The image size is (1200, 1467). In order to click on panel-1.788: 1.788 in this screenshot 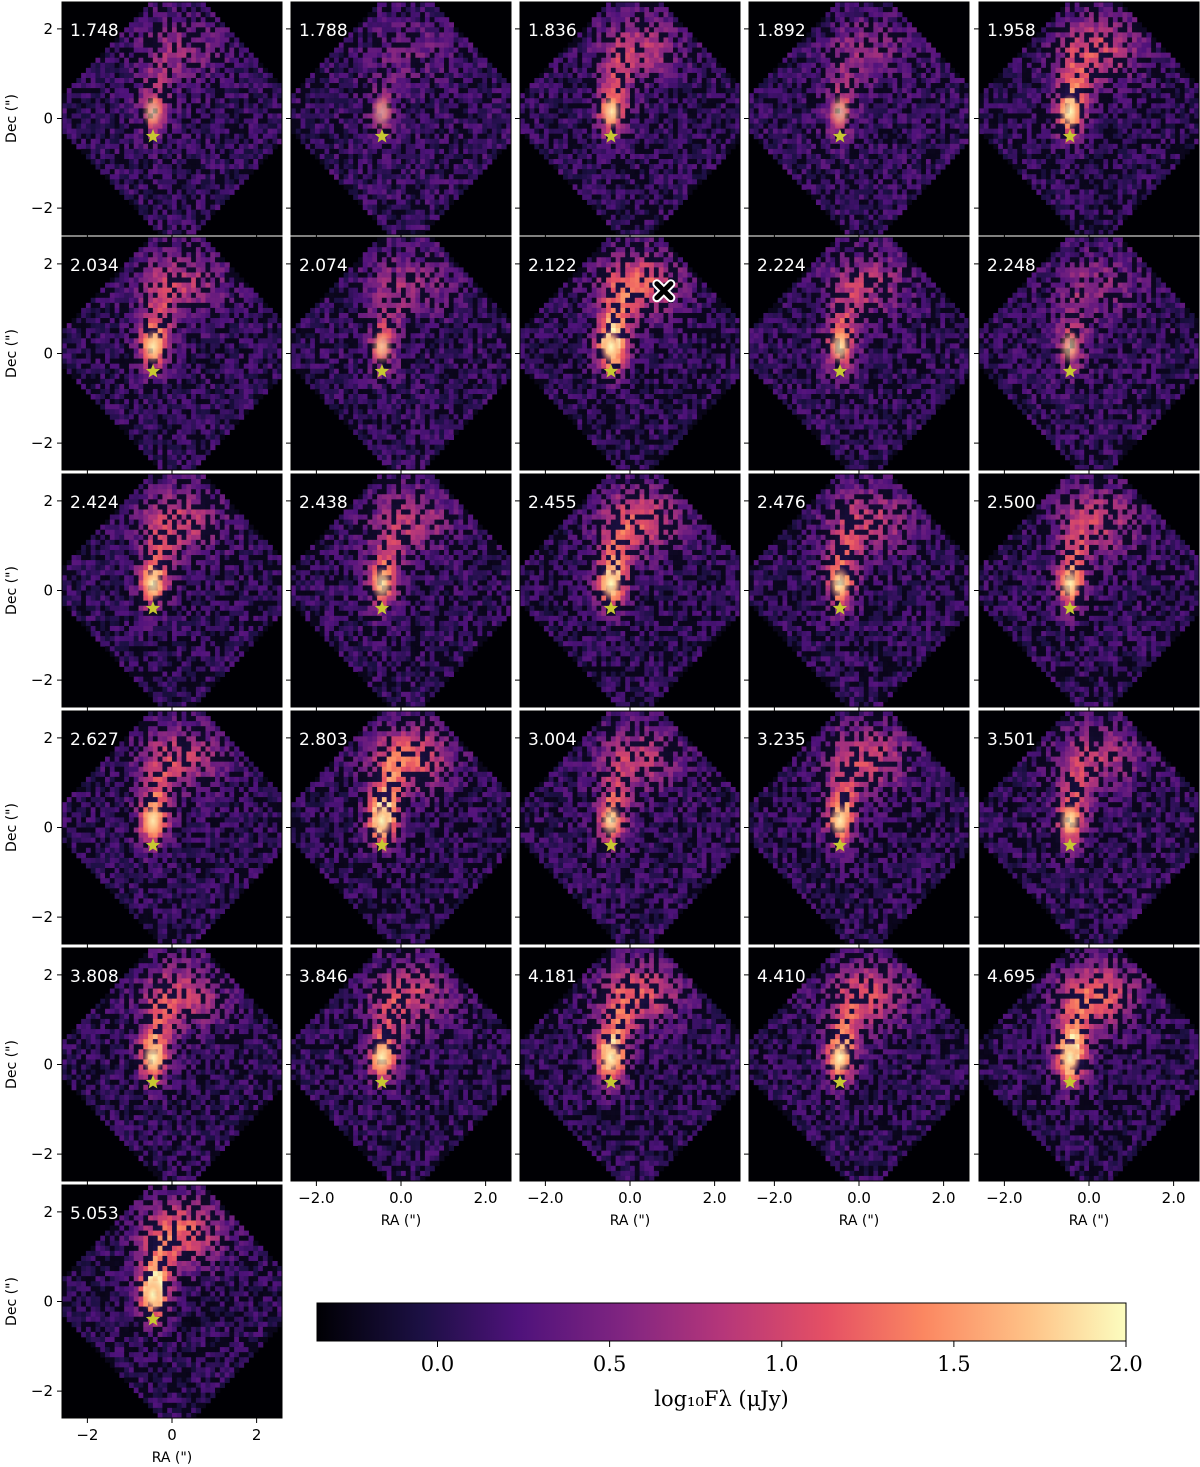, I will do `click(399, 120)`.